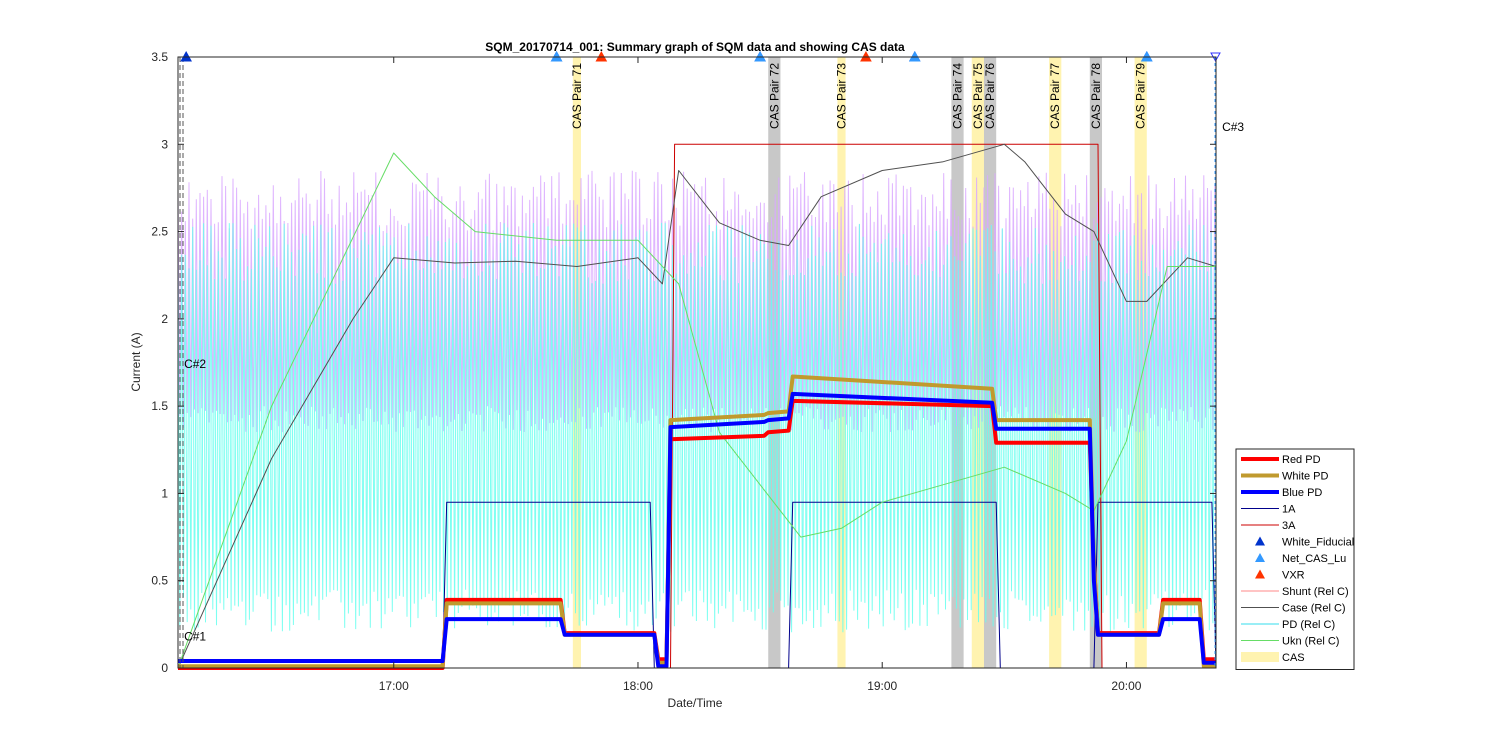  I want to click on cas-band-label: CAS Pair 75, so click(978, 96).